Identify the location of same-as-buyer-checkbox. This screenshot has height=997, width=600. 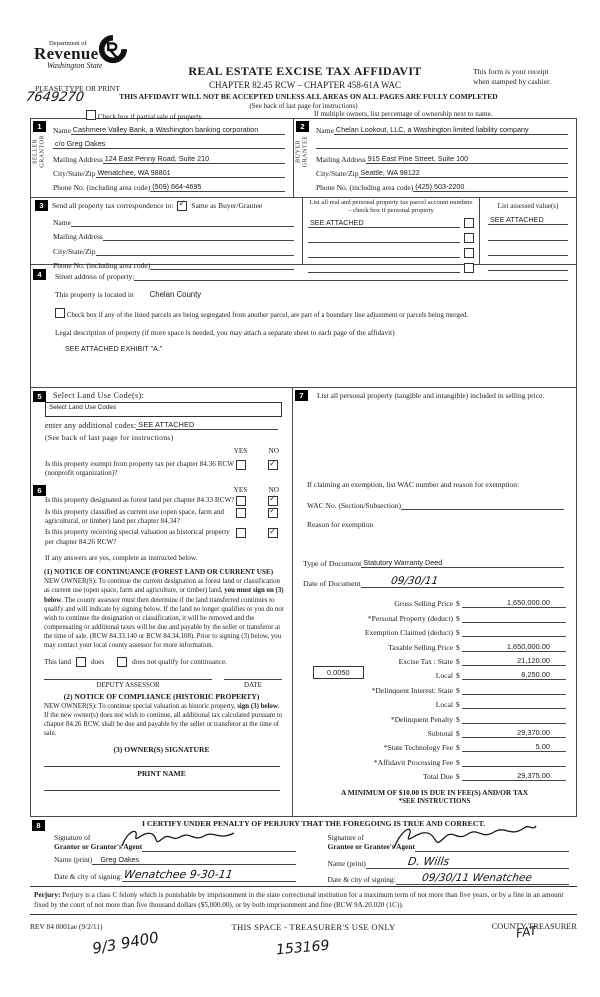
(182, 205).